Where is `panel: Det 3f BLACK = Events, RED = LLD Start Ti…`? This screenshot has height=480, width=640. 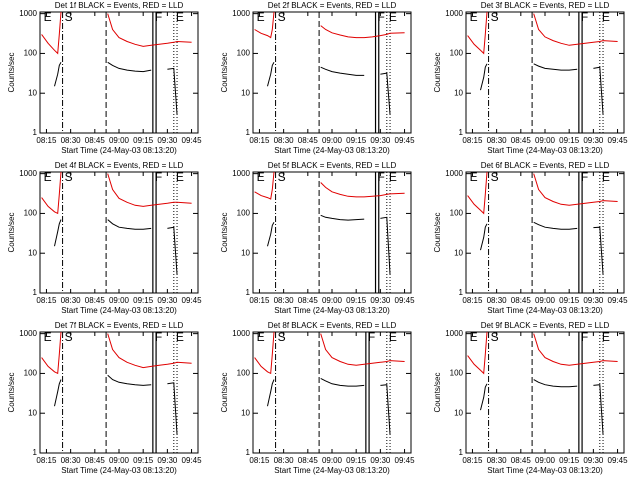
panel: Det 3f BLACK = Events, RED = LLD Start Ti… is located at coordinates (530, 78).